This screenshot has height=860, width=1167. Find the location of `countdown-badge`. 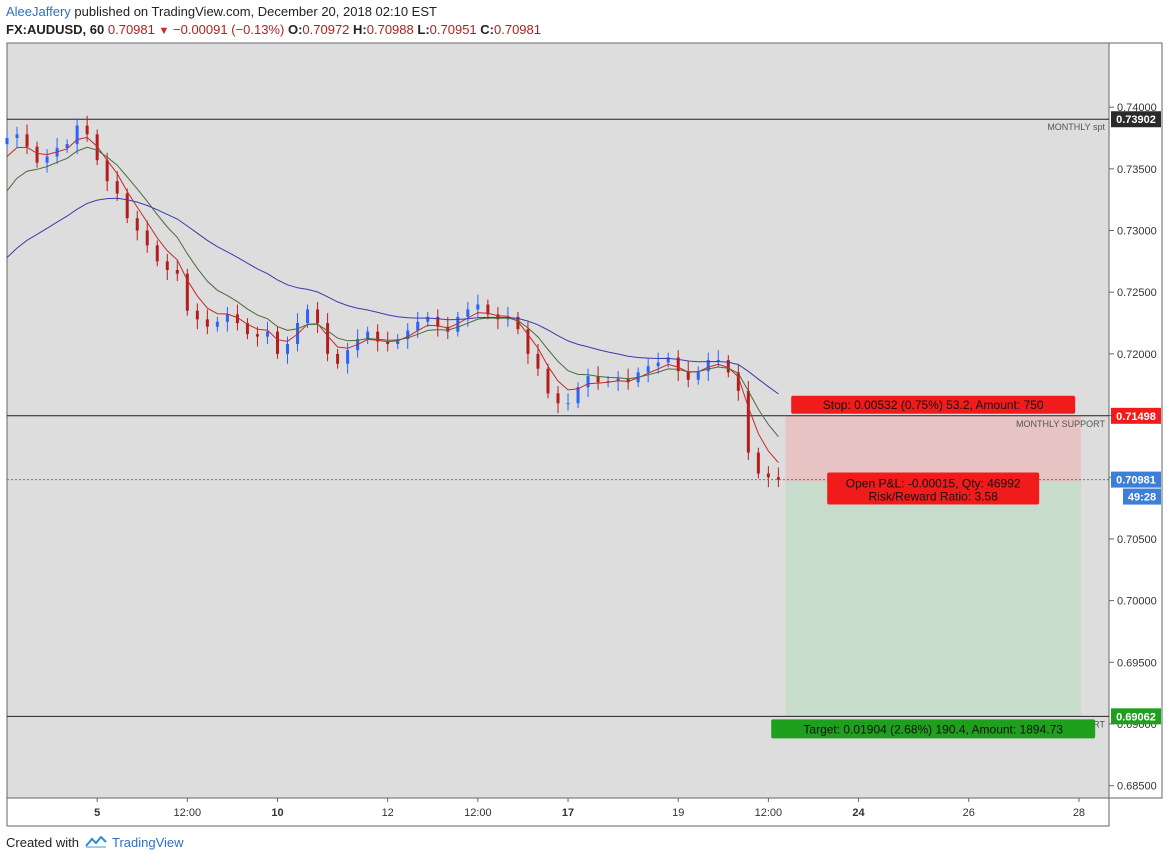

countdown-badge is located at coordinates (1142, 496).